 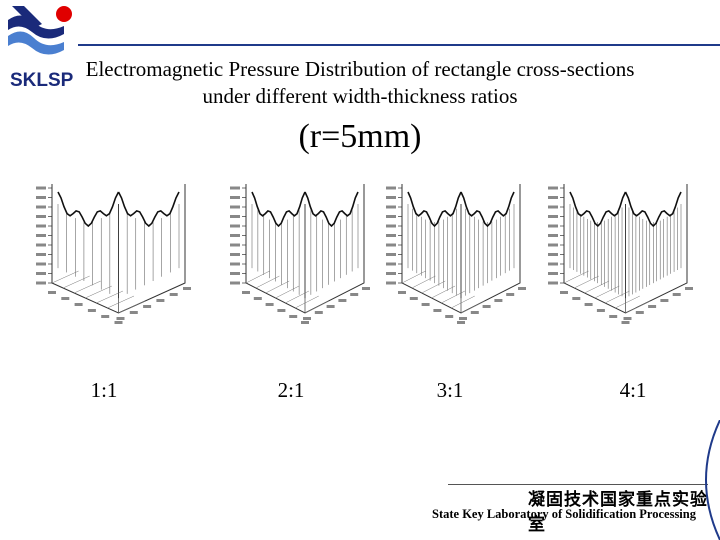 I want to click on ratio-label-3: 3:1, so click(x=450, y=390).